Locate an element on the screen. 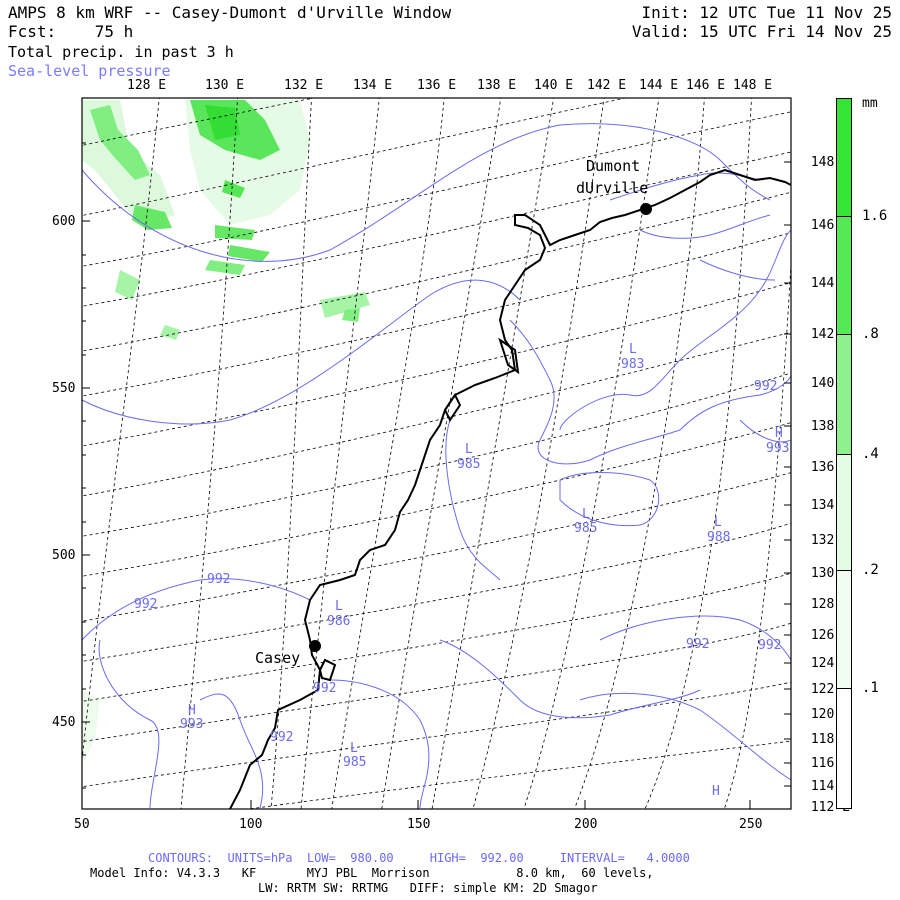 The height and width of the screenshot is (900, 900). lon-label-top: 148 E is located at coordinates (753, 85).